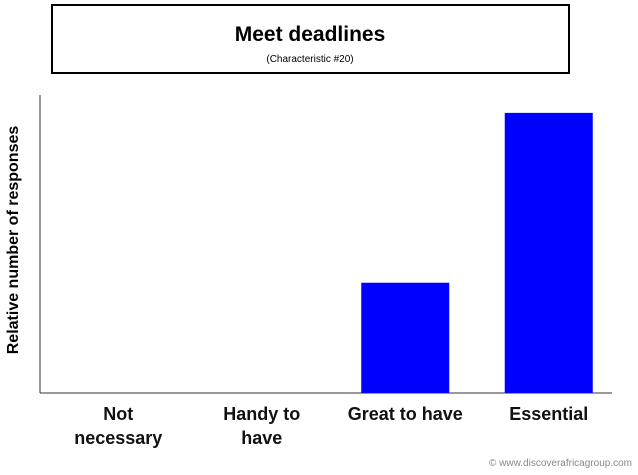 This screenshot has width=638, height=475. I want to click on x-tick-label: Great to have, so click(405, 414).